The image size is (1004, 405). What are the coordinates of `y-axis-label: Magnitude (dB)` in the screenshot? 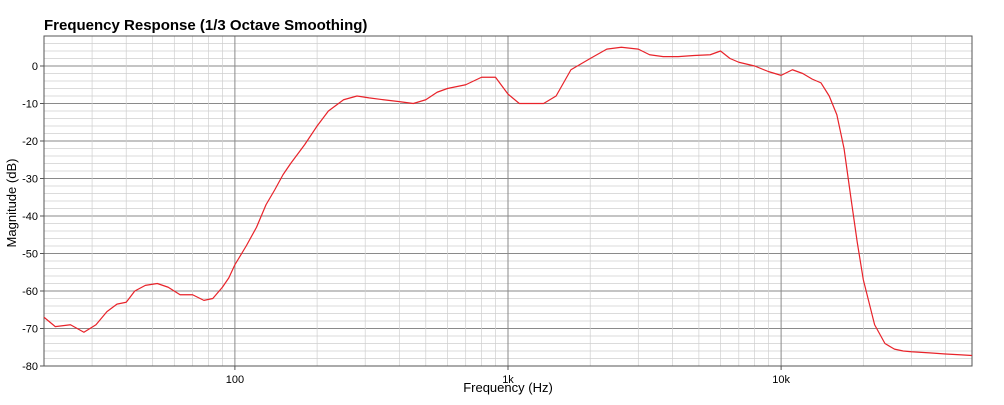 It's located at (11, 203).